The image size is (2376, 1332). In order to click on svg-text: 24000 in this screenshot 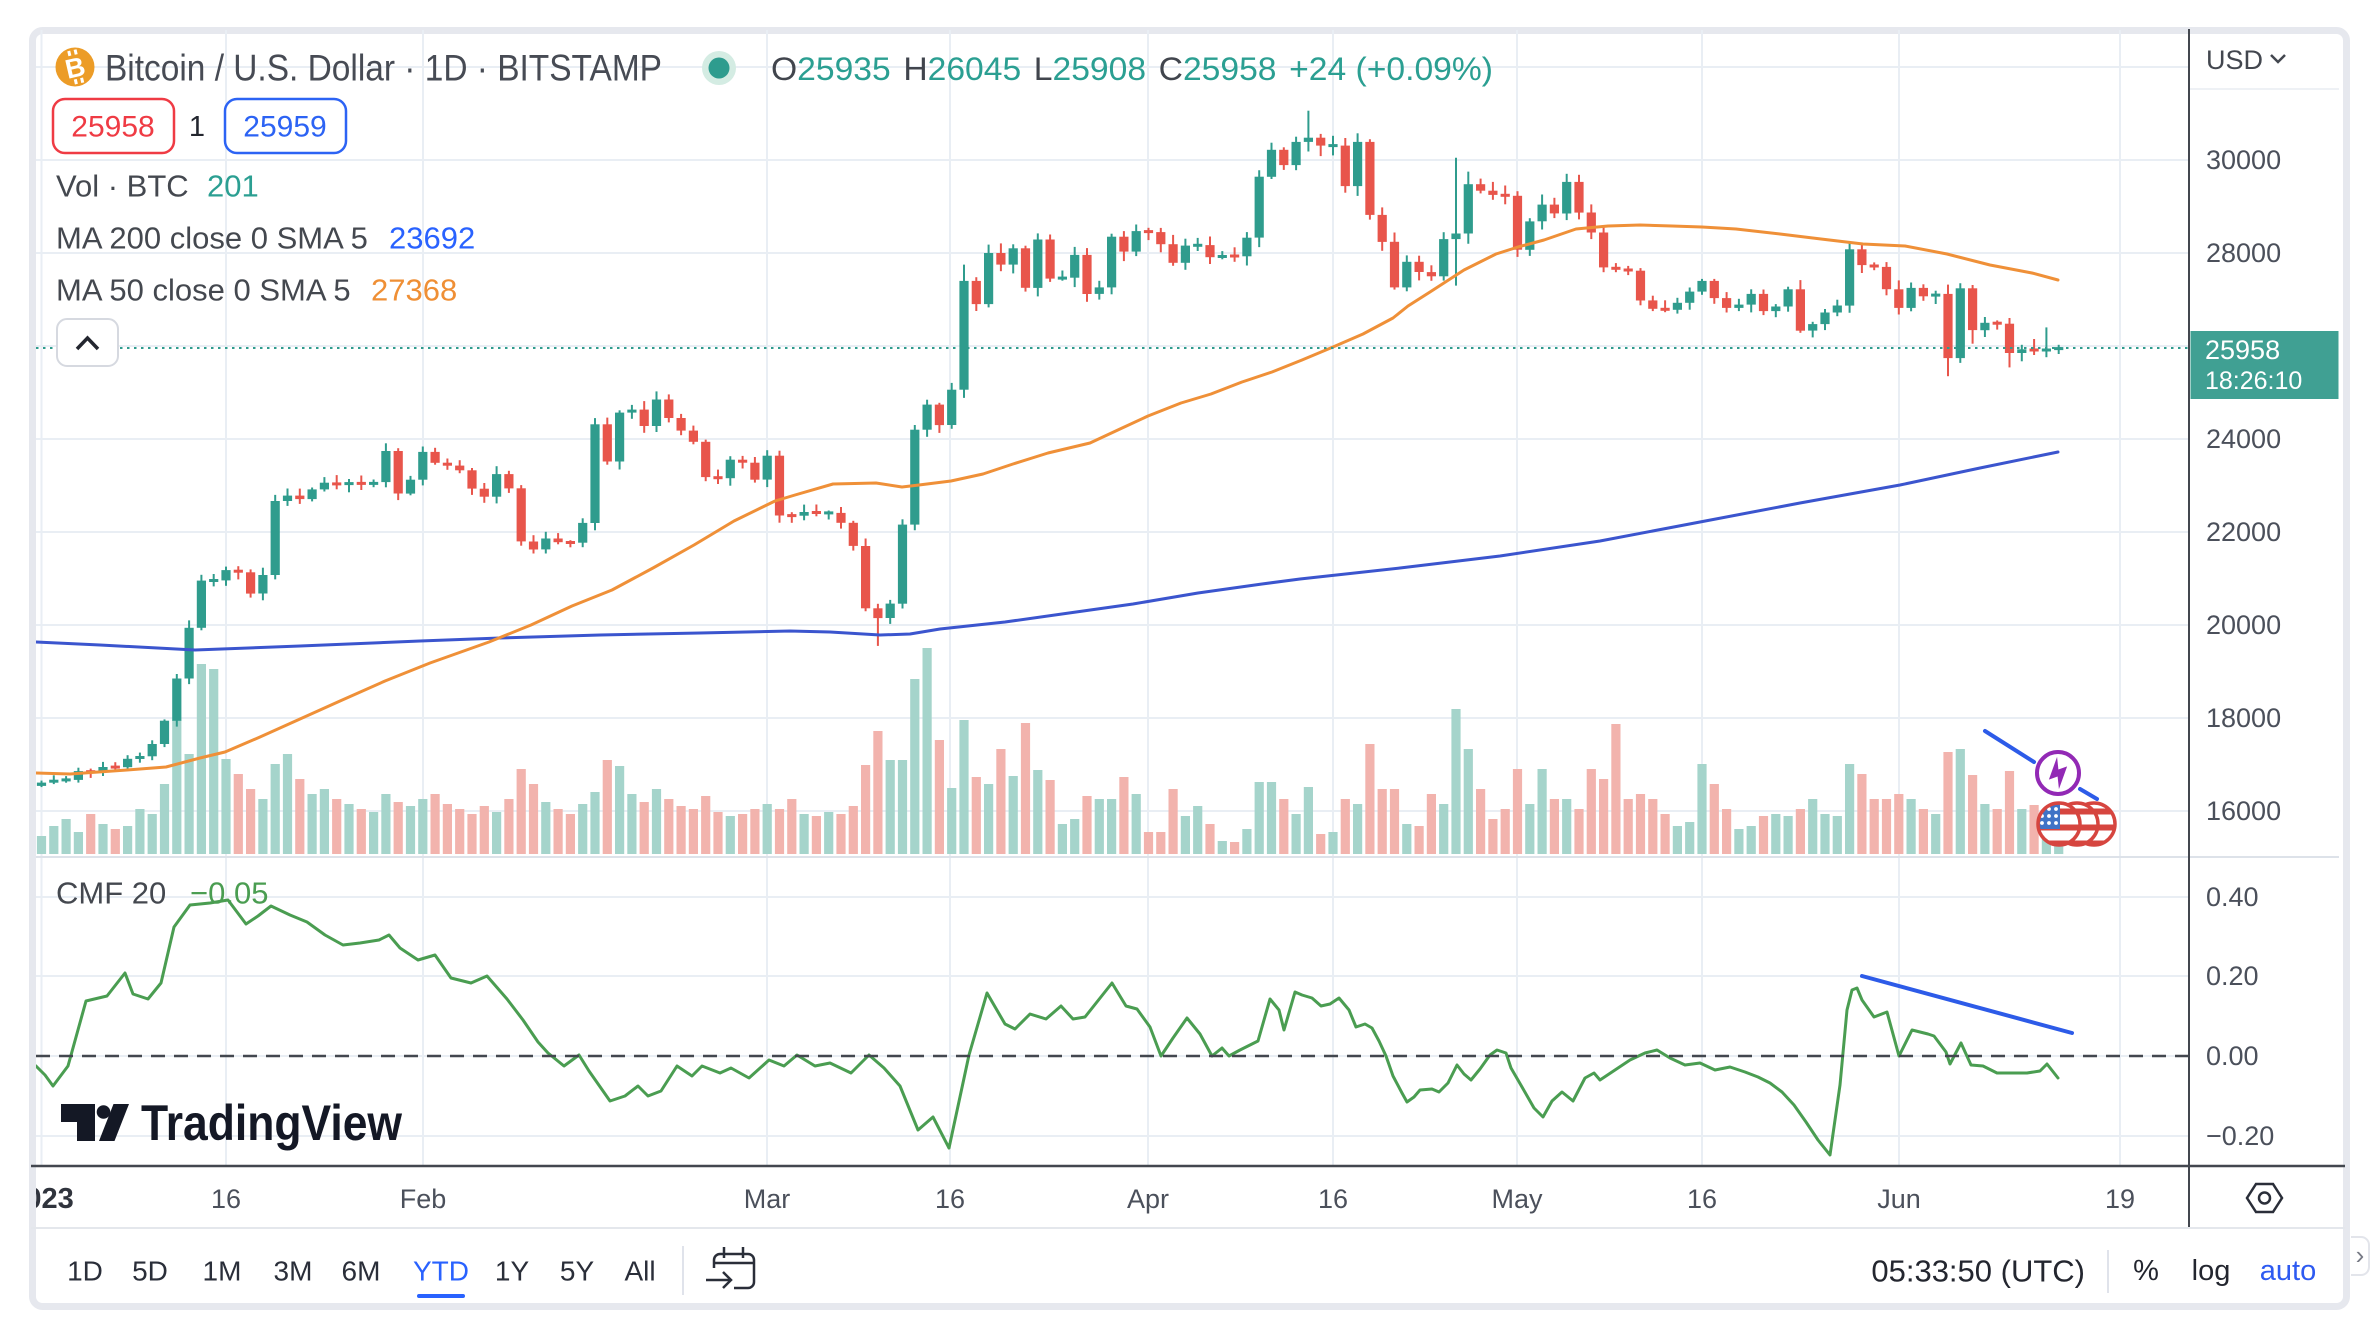, I will do `click(2243, 439)`.